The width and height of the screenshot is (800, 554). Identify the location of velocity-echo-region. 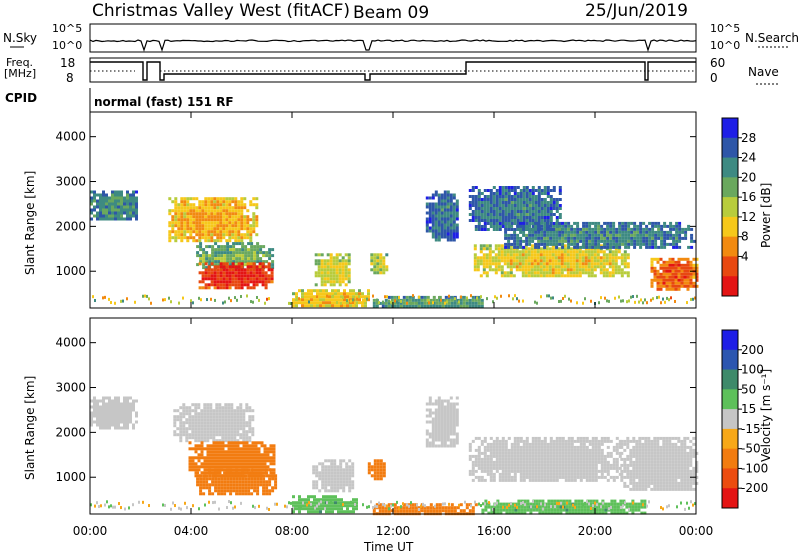
(114, 413).